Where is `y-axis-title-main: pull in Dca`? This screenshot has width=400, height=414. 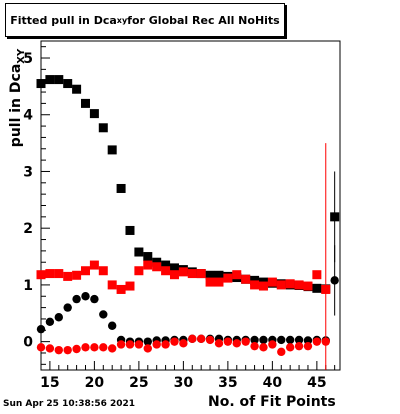
y-axis-title-main: pull in Dca is located at coordinates (16, 105).